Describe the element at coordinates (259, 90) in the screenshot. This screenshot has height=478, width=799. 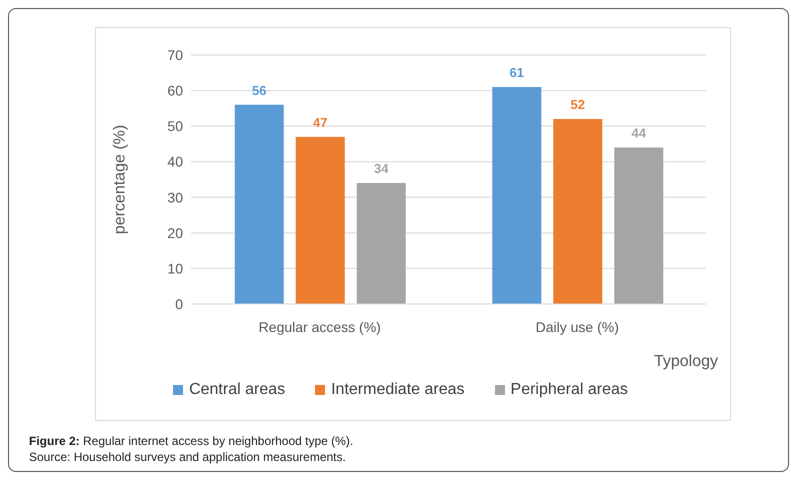
I see `data-label: 56` at that location.